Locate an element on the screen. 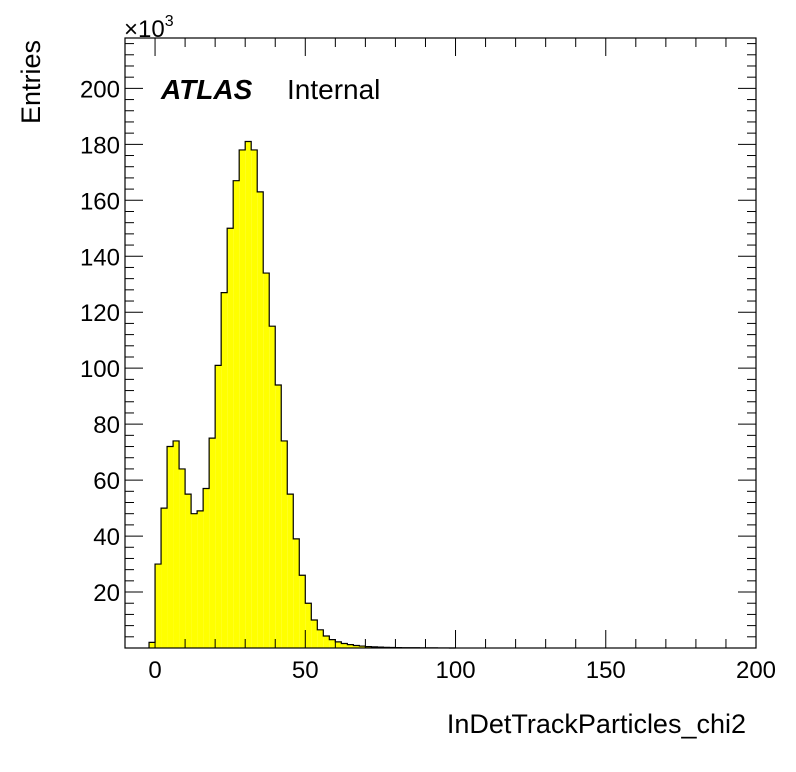 The image size is (796, 772). atlas-label: ATLAS is located at coordinates (206, 89).